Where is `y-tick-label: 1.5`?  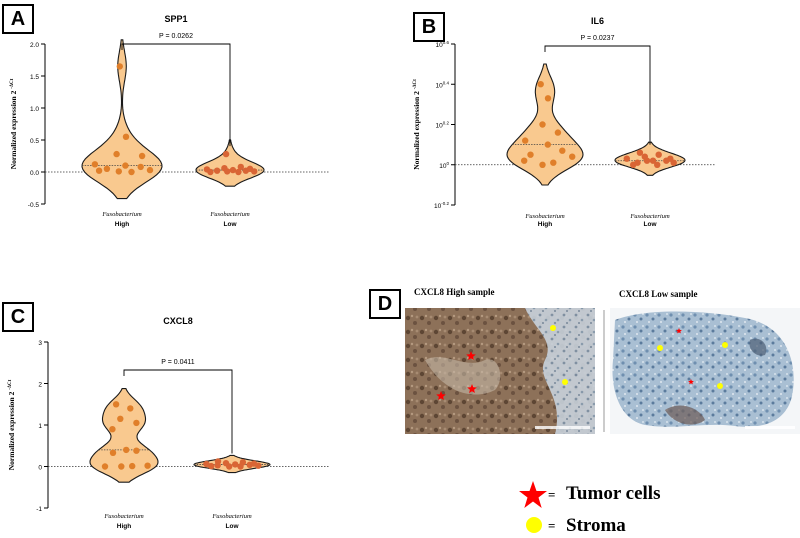 y-tick-label: 1.5 is located at coordinates (34, 77).